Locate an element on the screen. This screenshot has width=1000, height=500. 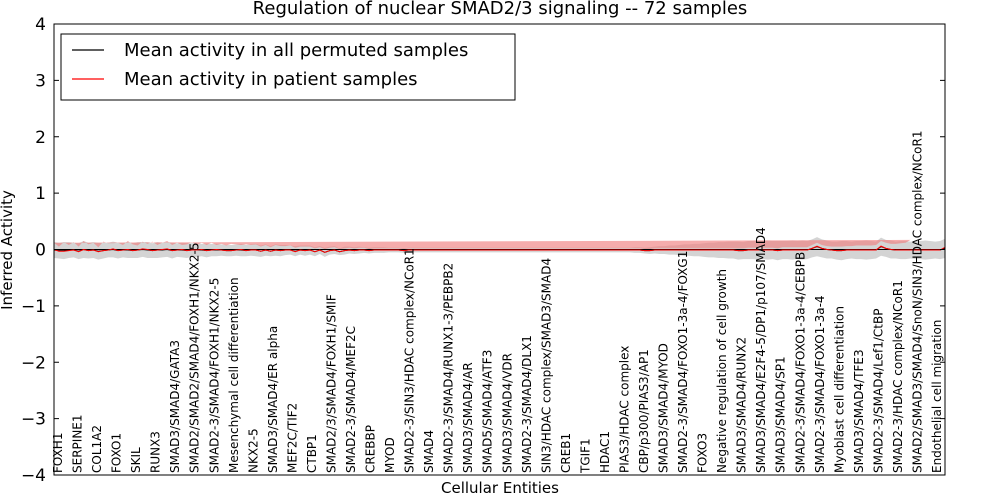
entity-label: SMAD2/SMAD2/SMAD4/FOXH1/NKX2-5 is located at coordinates (195, 358).